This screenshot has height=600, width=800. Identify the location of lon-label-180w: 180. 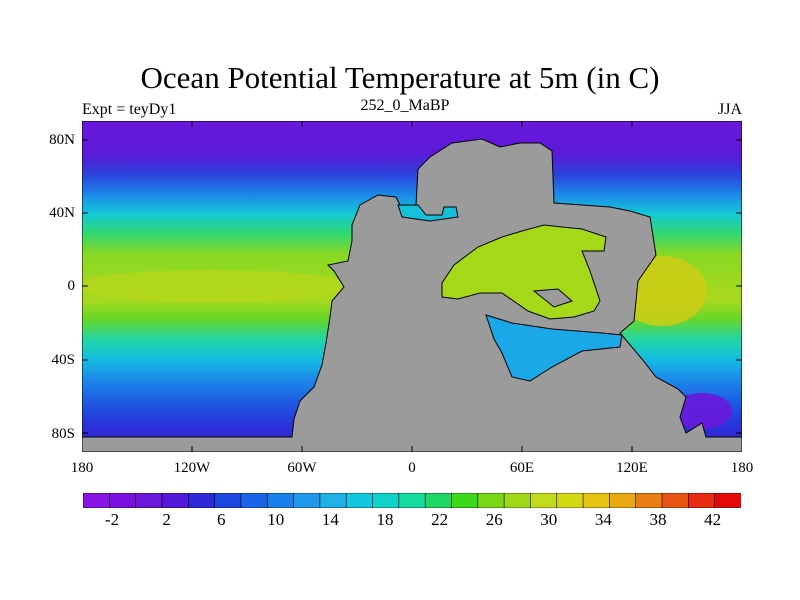
(82, 468).